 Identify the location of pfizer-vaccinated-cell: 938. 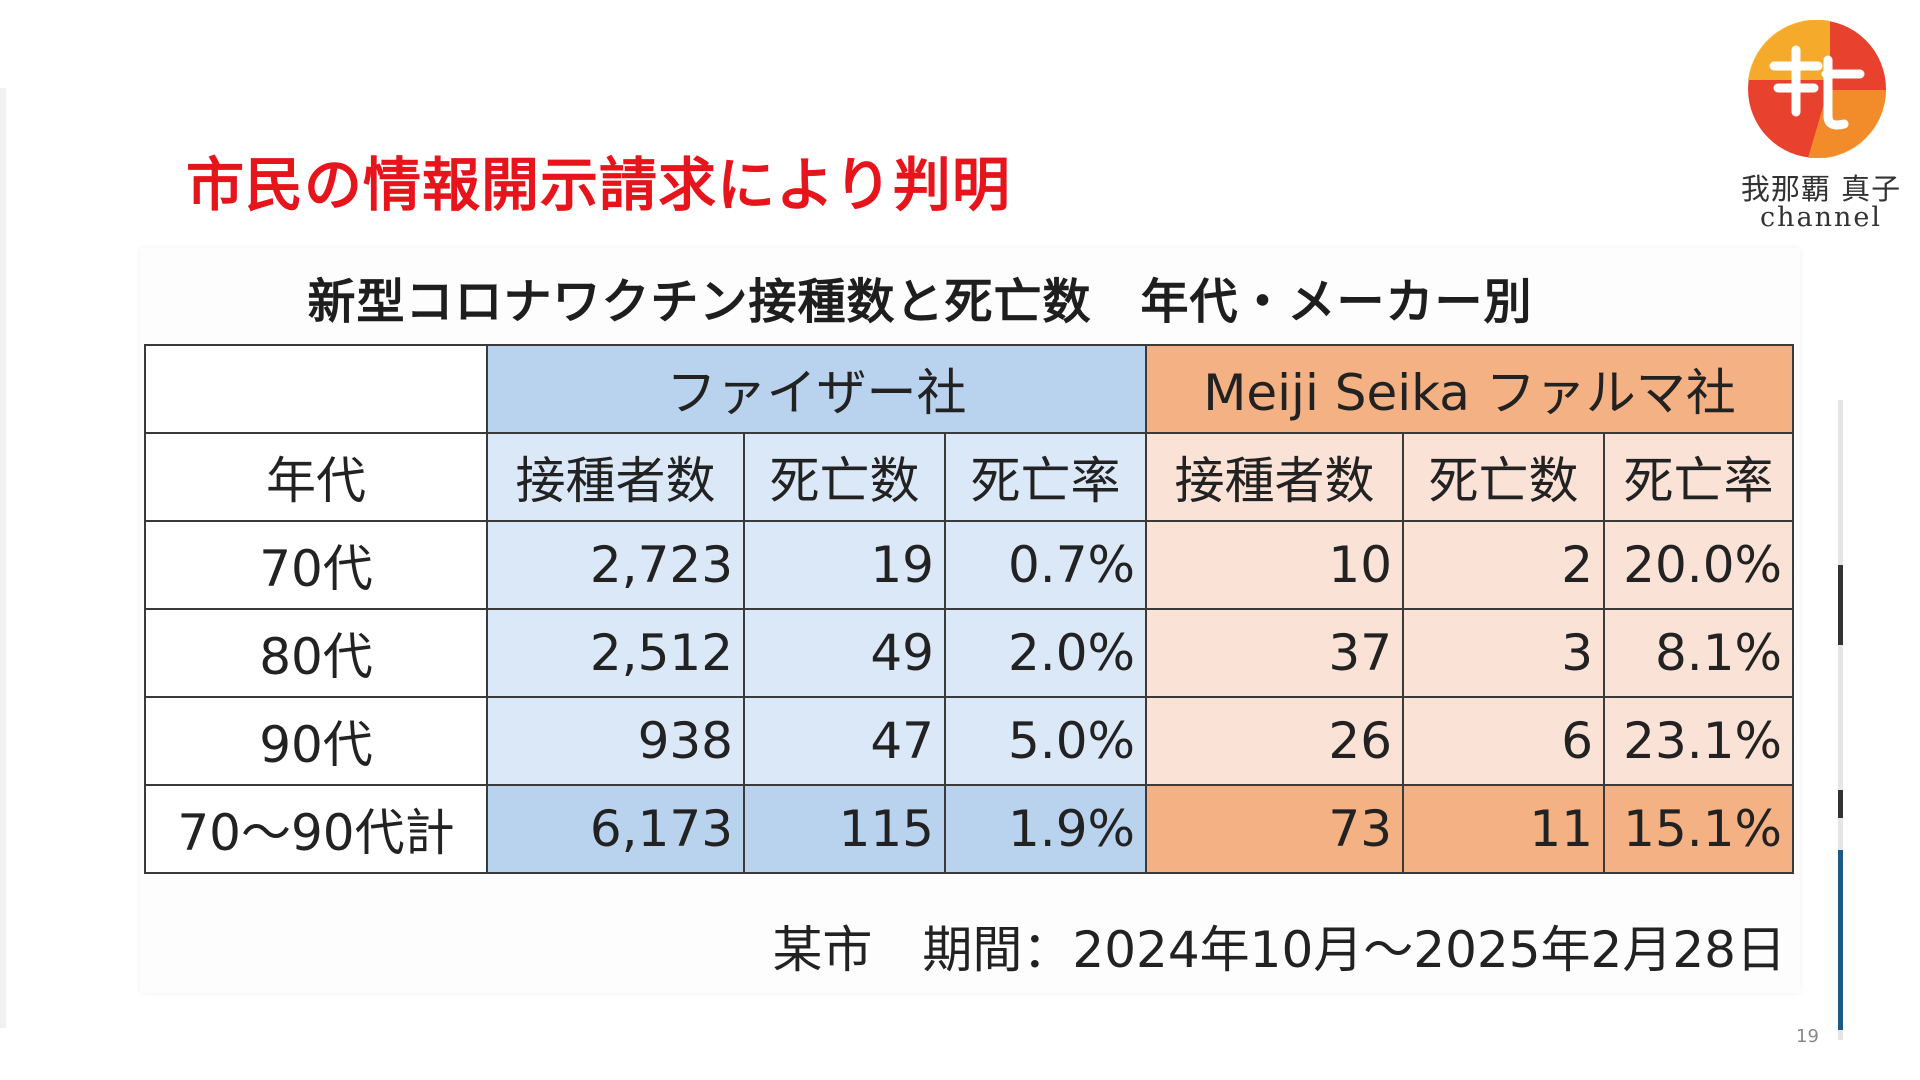
(615, 741).